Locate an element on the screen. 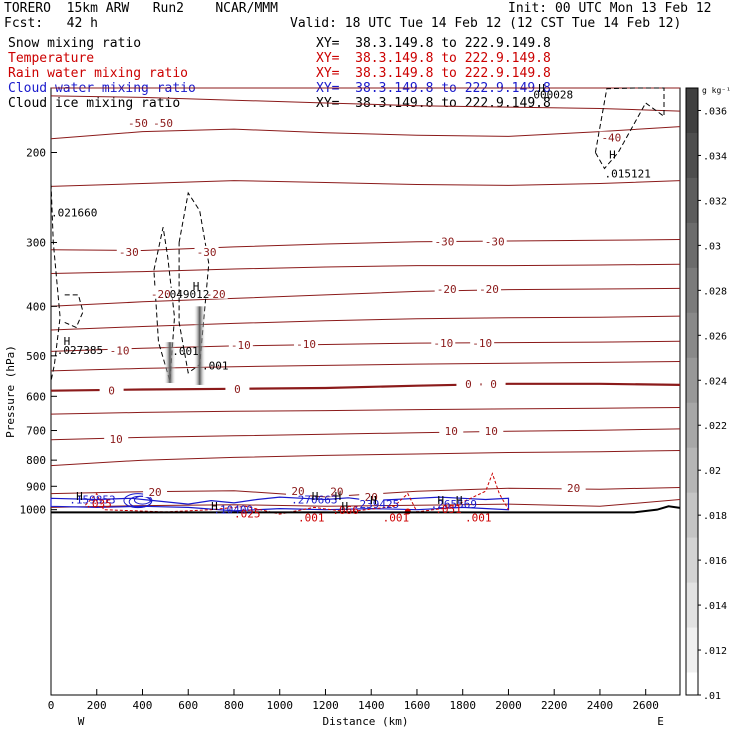 The width and height of the screenshot is (740, 740). x-tick-label: 400 is located at coordinates (143, 705).